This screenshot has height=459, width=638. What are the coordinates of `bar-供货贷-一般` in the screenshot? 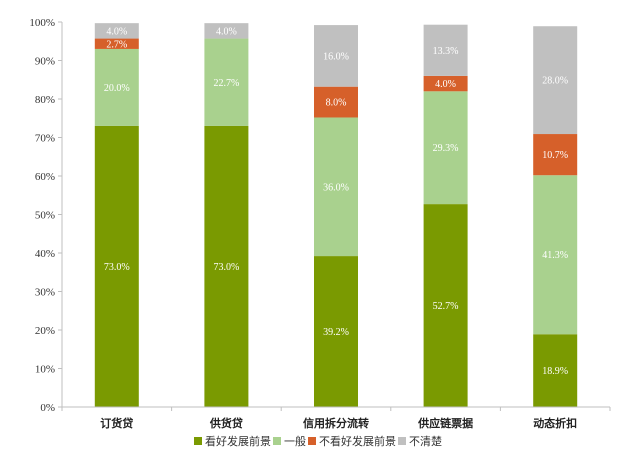 It's located at (226, 82).